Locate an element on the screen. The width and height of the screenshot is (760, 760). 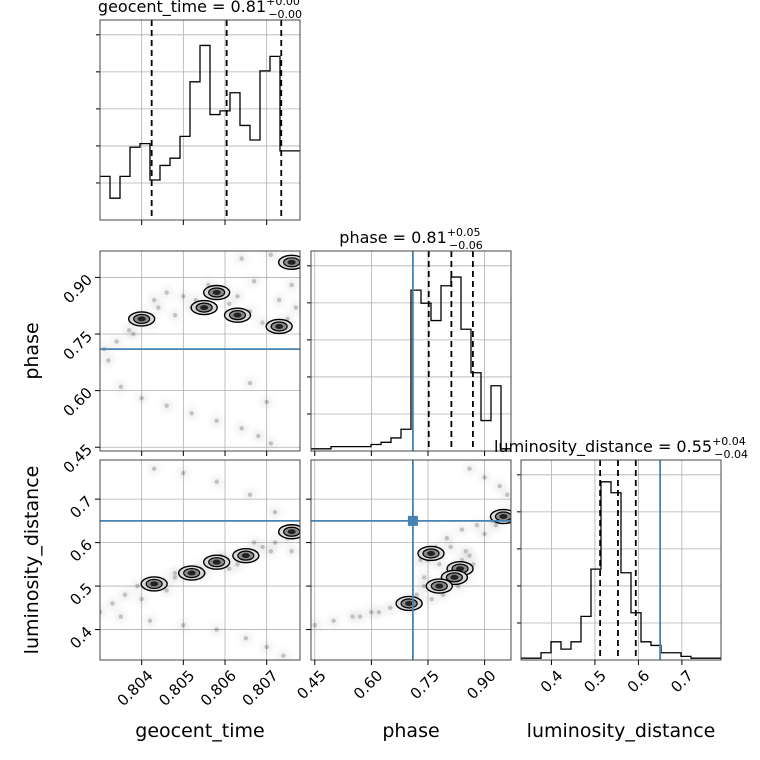
y-tick-label: 0.60 is located at coordinates (78, 402).